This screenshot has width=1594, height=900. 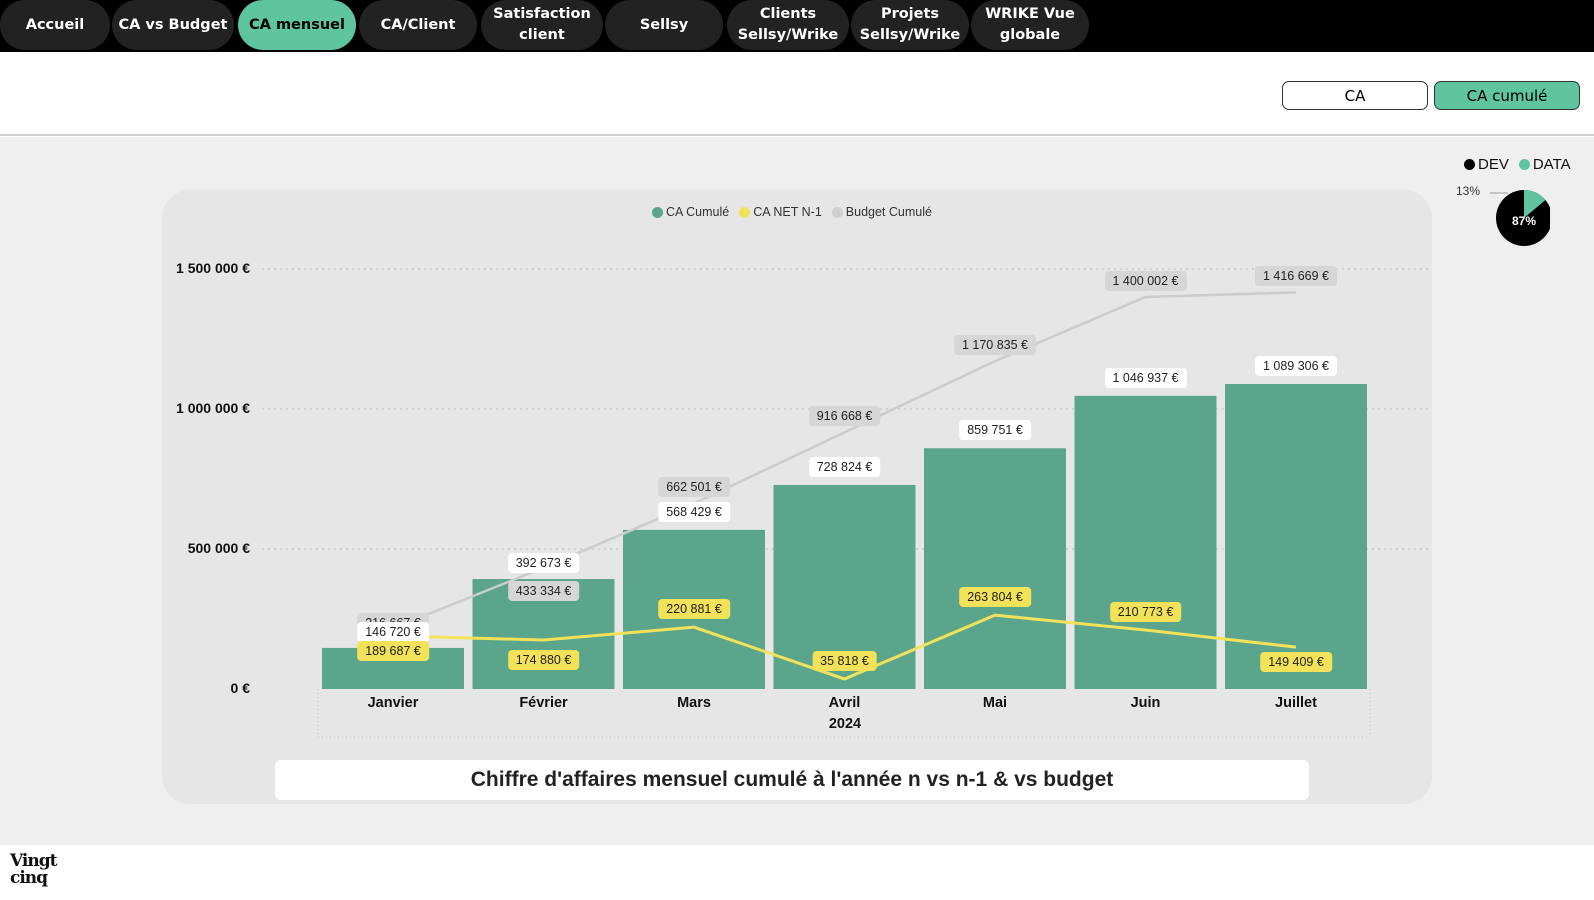 I want to click on data-label-ca-cumule: 1 089 306 €, so click(x=1296, y=365).